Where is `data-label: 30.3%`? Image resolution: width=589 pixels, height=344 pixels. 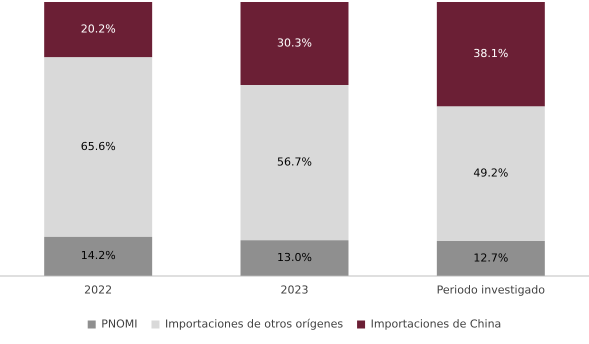
data-label: 30.3% is located at coordinates (294, 43).